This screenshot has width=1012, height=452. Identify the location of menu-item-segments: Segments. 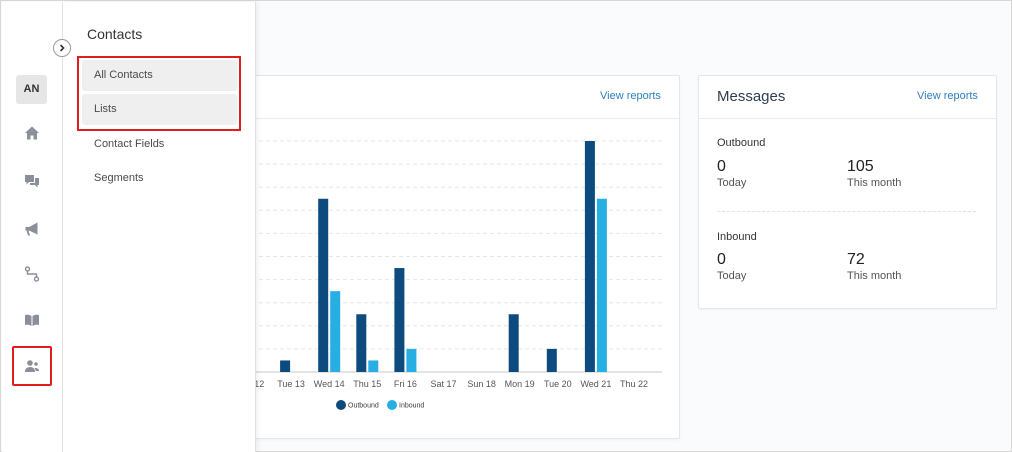
(119, 178).